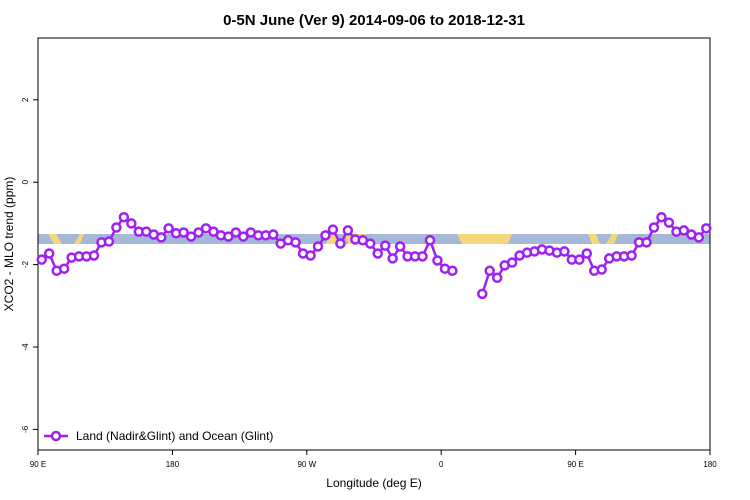 The height and width of the screenshot is (500, 750). I want to click on y-tick-label: -6, so click(25, 429).